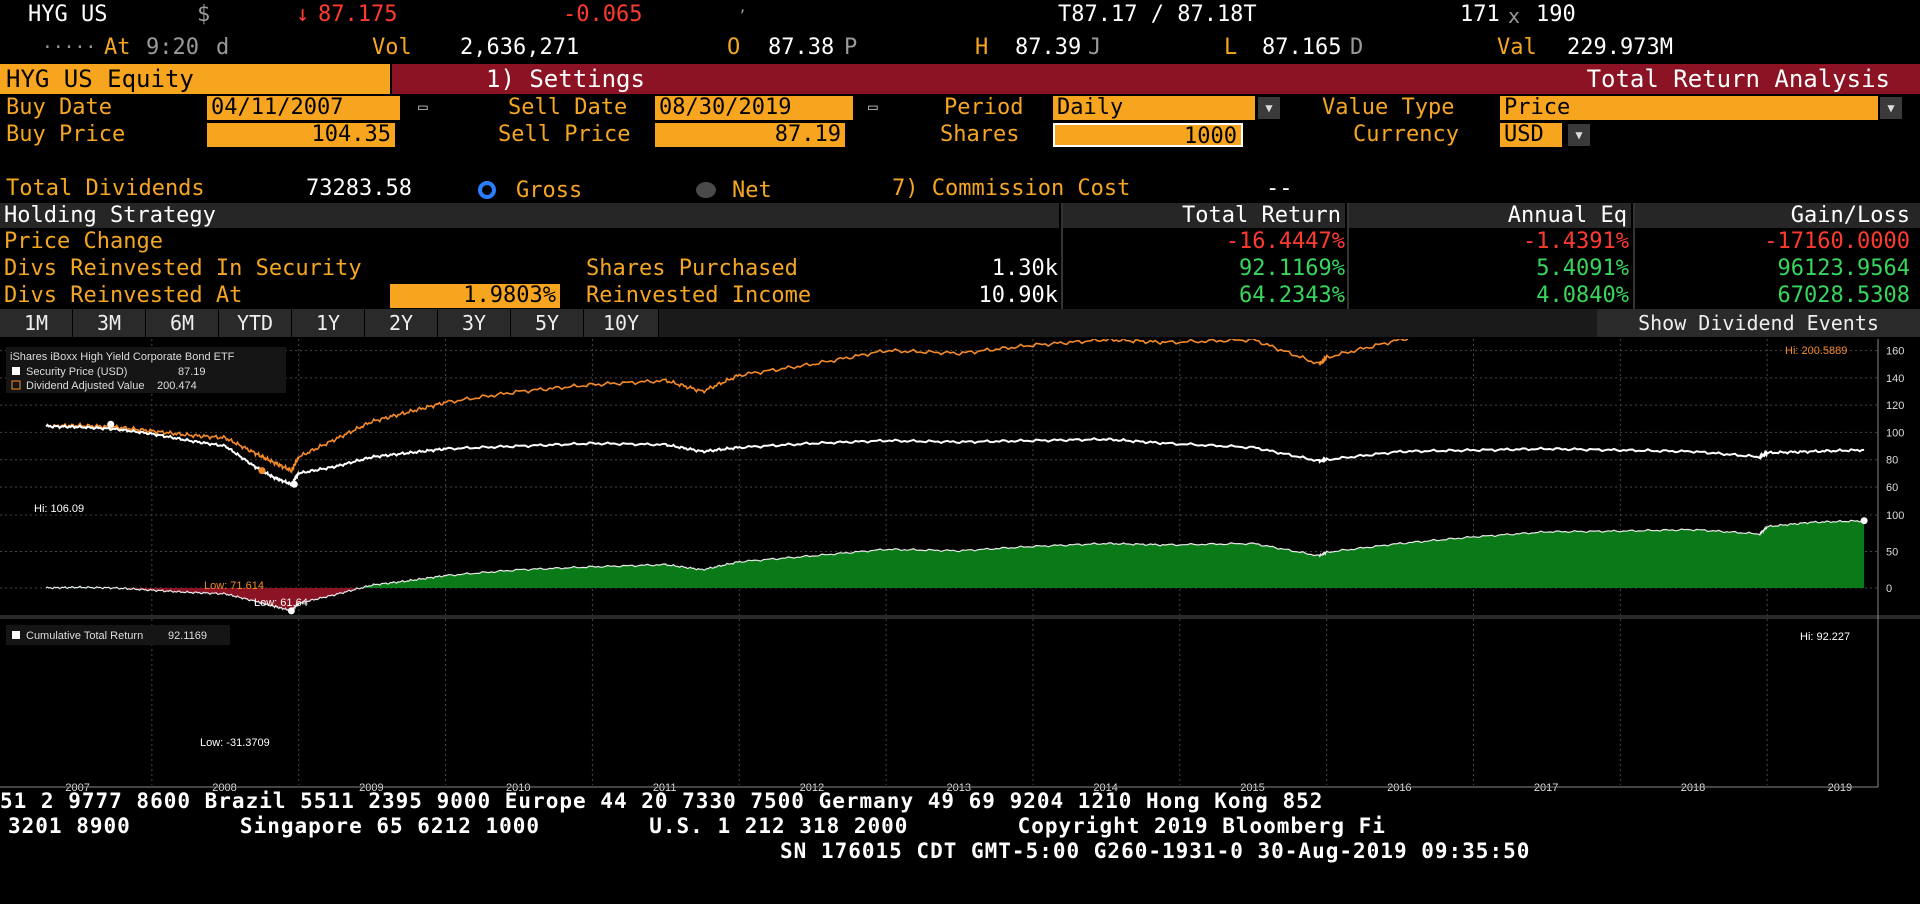 Image resolution: width=1920 pixels, height=904 pixels. I want to click on buy-date-label: Buy Date, so click(59, 107).